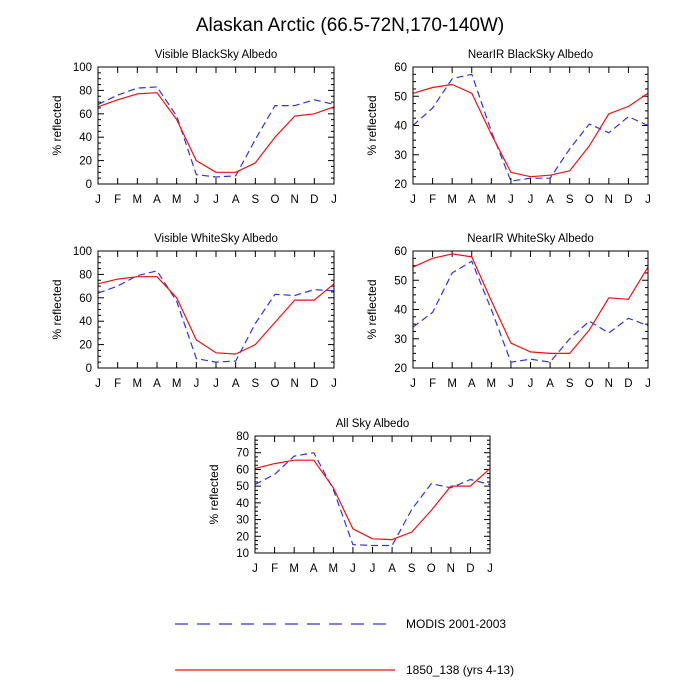 The image size is (700, 700). I want to click on panel-title: Visible WhiteSky Albedo, so click(216, 239).